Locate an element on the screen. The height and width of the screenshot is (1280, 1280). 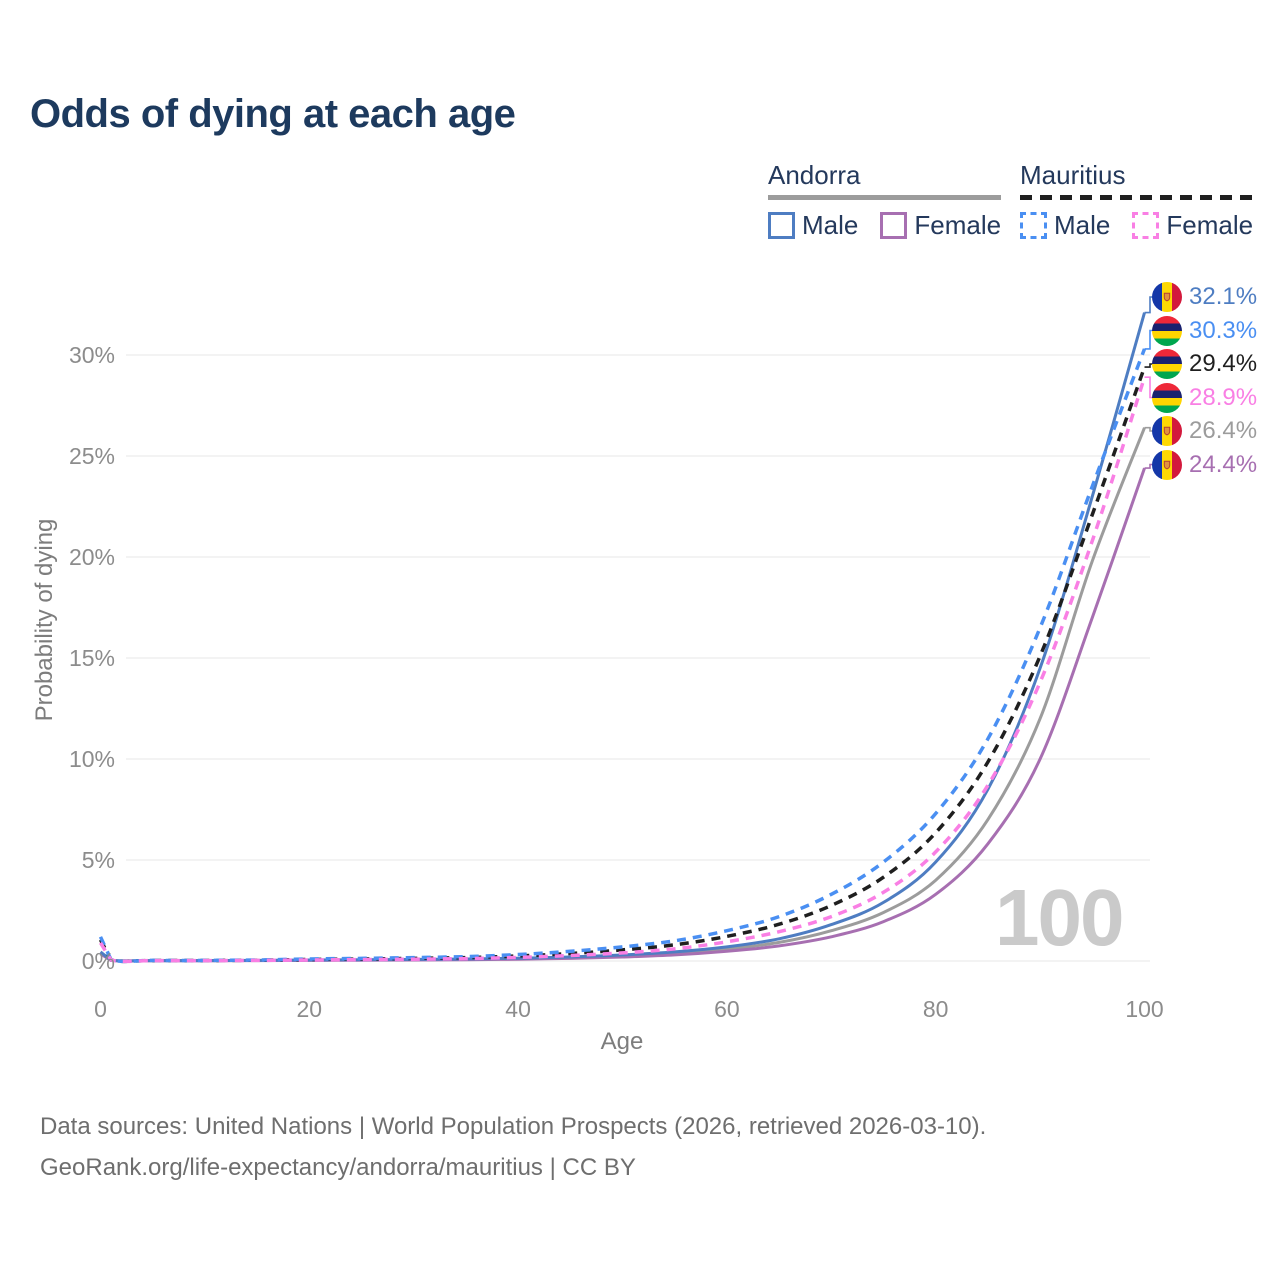
x-tick-20: 20 is located at coordinates (309, 1009).